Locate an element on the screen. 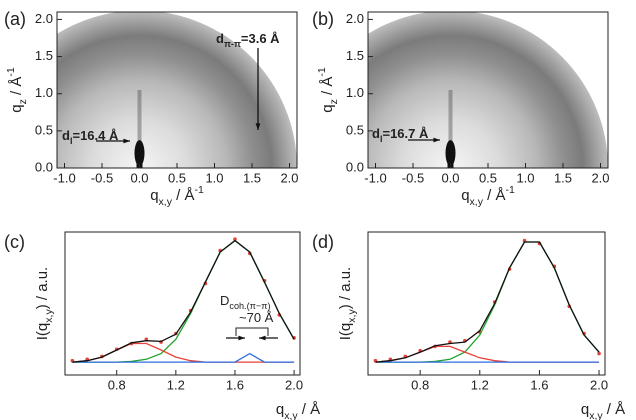 The width and height of the screenshot is (636, 420). x-tick-label: 0.5 is located at coordinates (177, 177).